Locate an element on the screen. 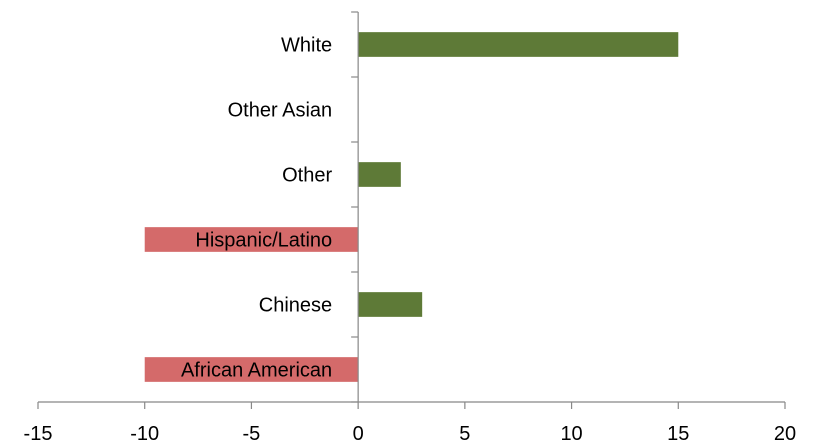 Image resolution: width=816 pixels, height=448 pixels. category-label-chinese: Chinese is located at coordinates (295, 306).